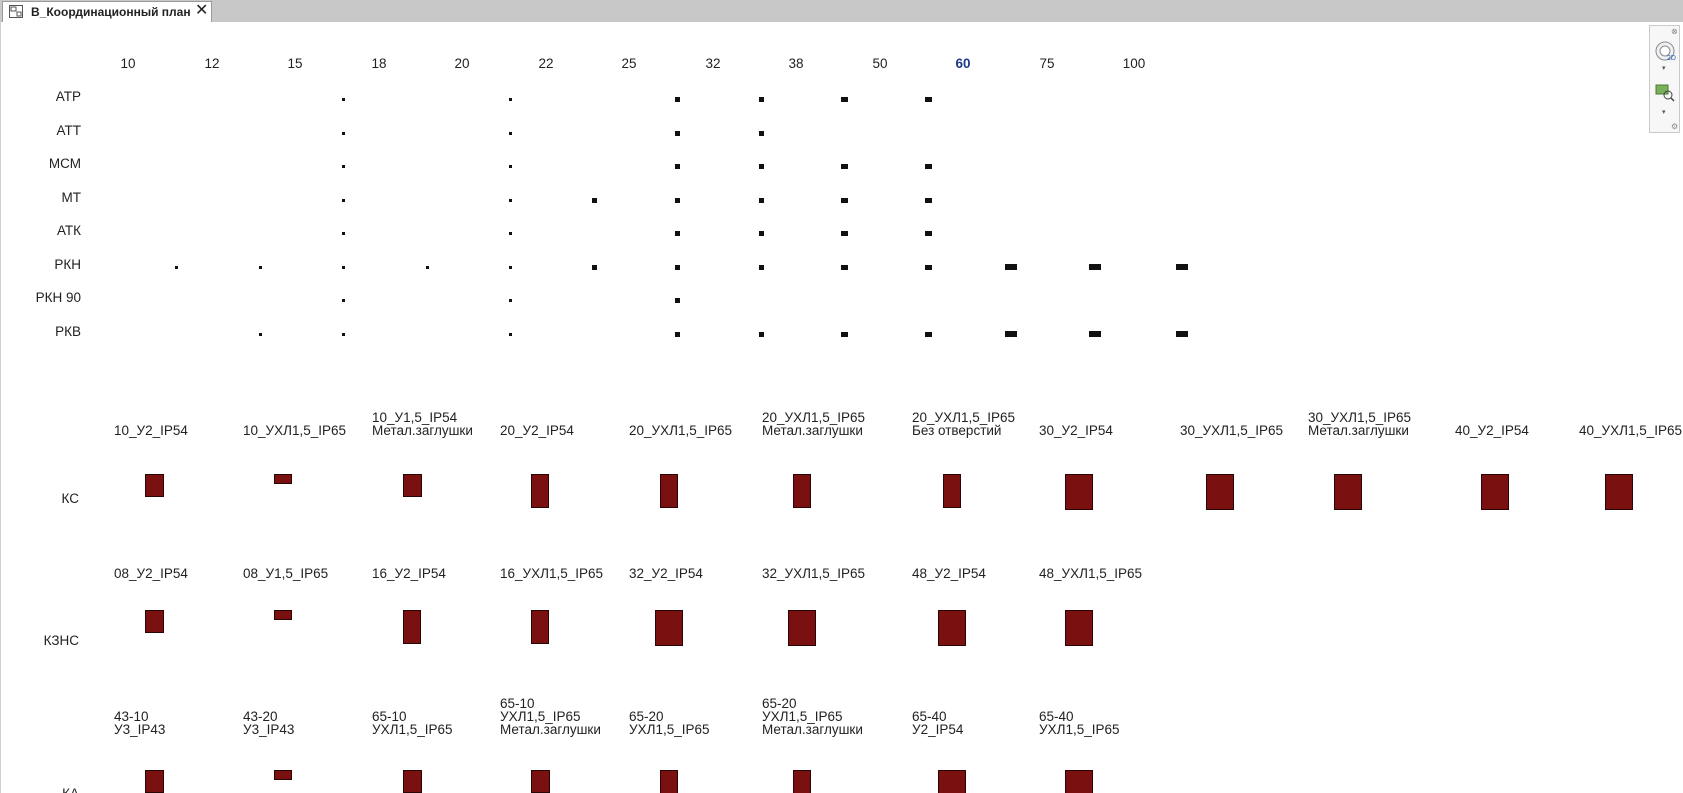  What do you see at coordinates (880, 63) in the screenshot?
I see `column-header-50: 50` at bounding box center [880, 63].